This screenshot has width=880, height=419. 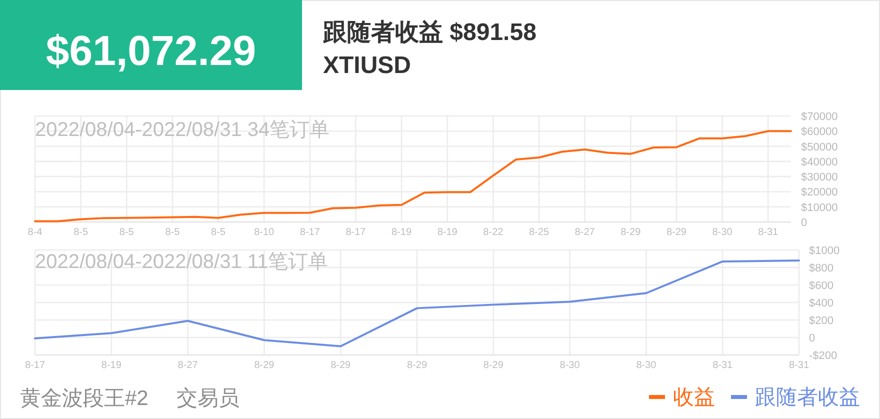 I want to click on x-tick-label: 8-25, so click(x=539, y=232).